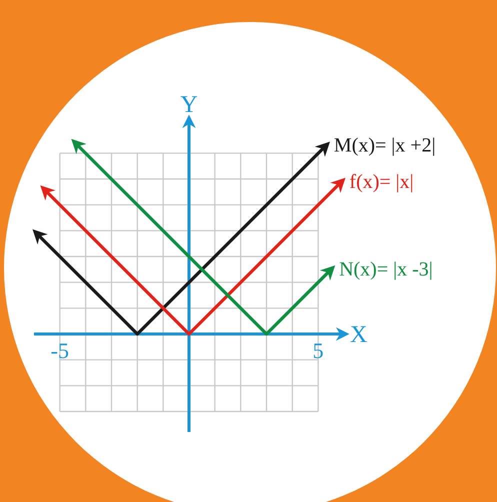 The image size is (497, 502). What do you see at coordinates (385, 145) in the screenshot?
I see `series-label: M(x)= |x +2|` at bounding box center [385, 145].